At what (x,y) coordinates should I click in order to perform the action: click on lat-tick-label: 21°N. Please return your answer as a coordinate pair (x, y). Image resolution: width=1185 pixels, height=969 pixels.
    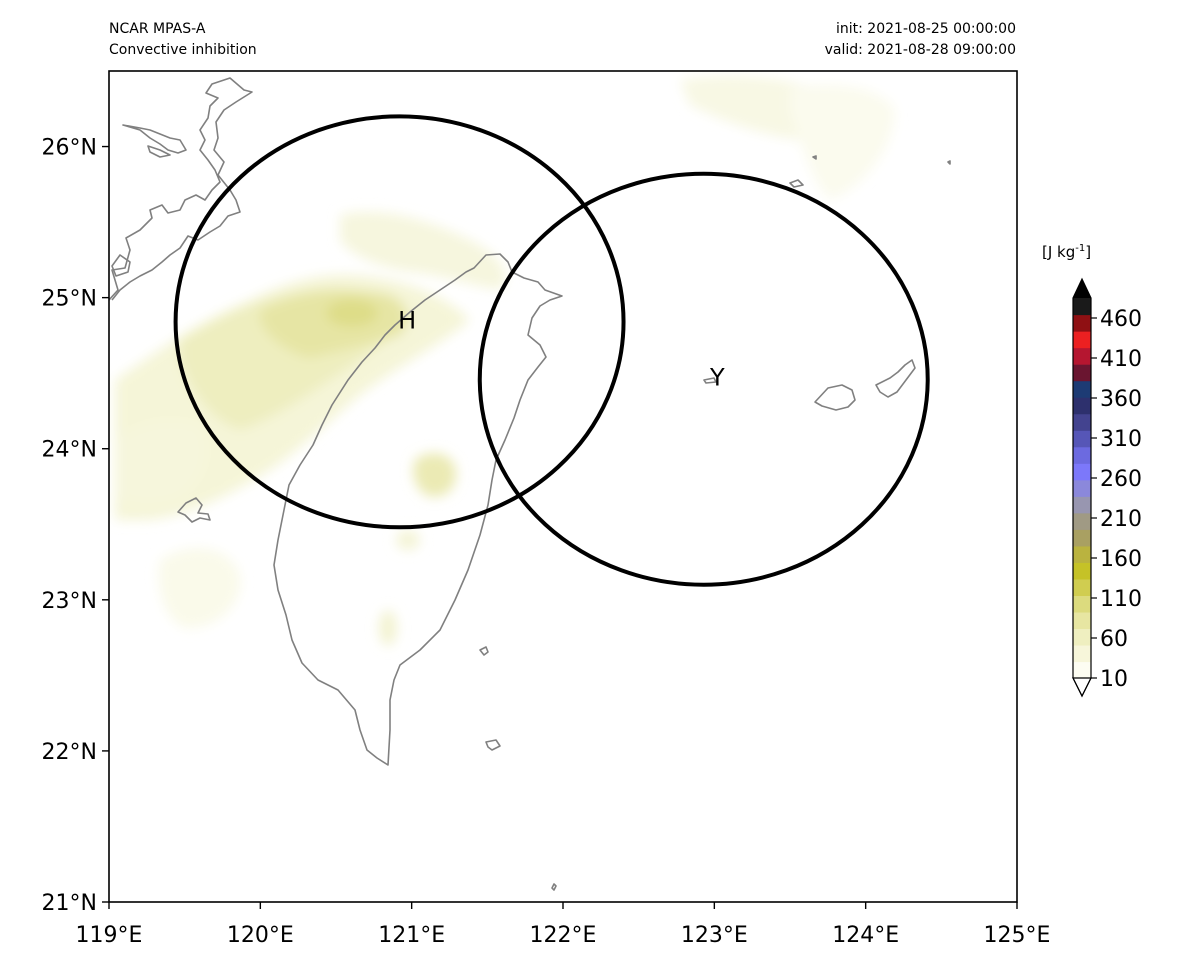
    Looking at the image, I should click on (69, 903).